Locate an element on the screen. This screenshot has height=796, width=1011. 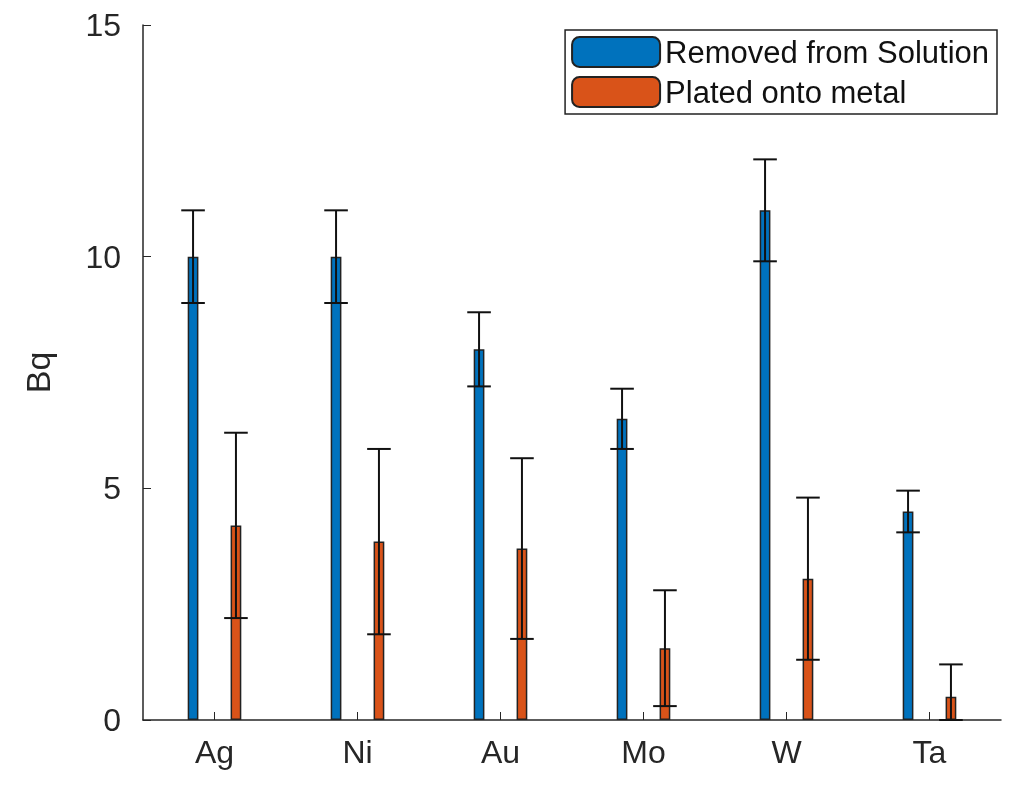
x-tick-label: W is located at coordinates (787, 752).